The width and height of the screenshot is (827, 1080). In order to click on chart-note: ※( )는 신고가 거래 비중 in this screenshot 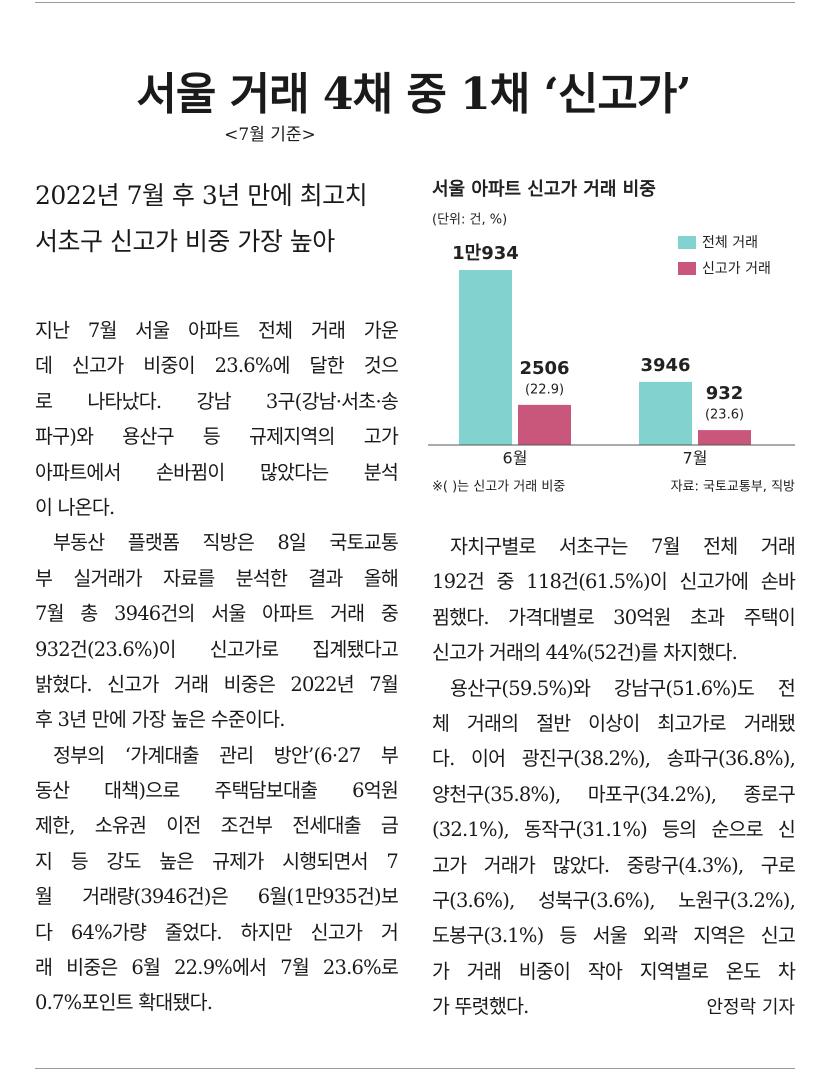, I will do `click(498, 487)`.